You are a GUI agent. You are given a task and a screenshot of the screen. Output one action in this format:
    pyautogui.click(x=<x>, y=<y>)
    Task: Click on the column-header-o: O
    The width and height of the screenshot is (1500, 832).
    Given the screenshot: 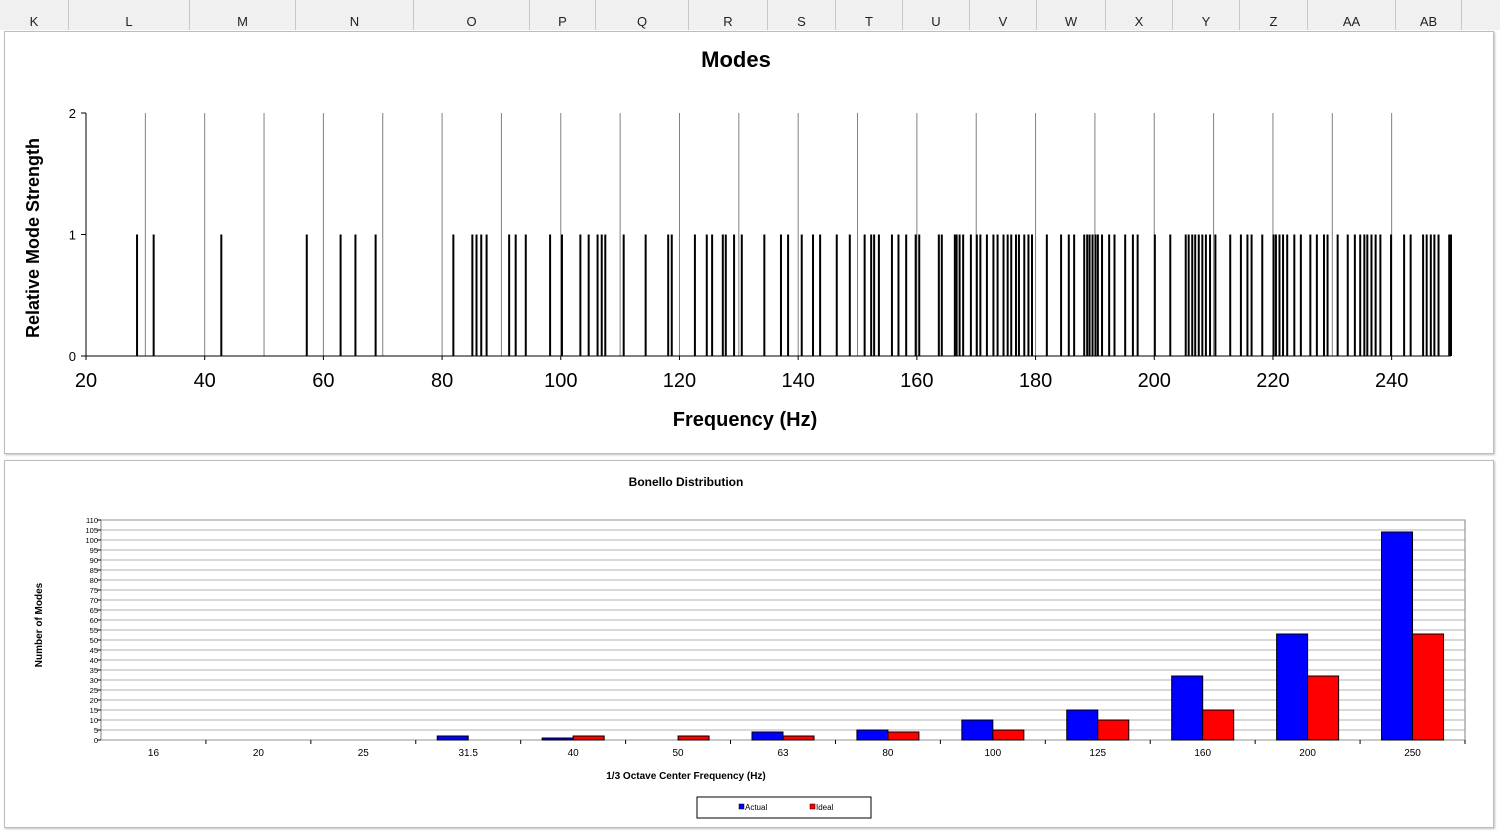 What is the action you would take?
    pyautogui.click(x=472, y=15)
    